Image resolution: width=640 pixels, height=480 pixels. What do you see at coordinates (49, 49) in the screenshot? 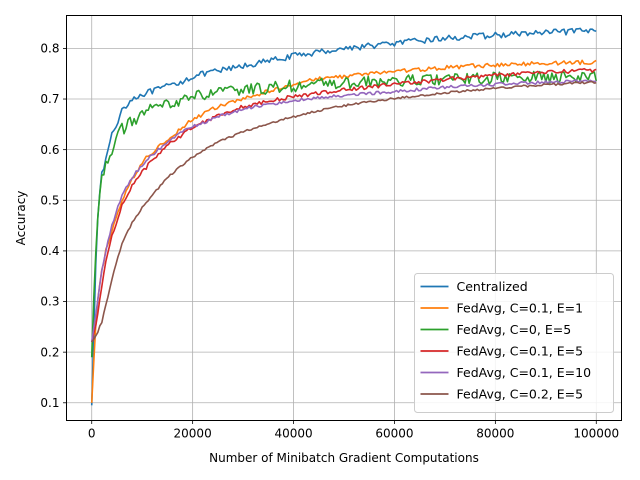
I see `y-tick-label: 0.8` at bounding box center [49, 49].